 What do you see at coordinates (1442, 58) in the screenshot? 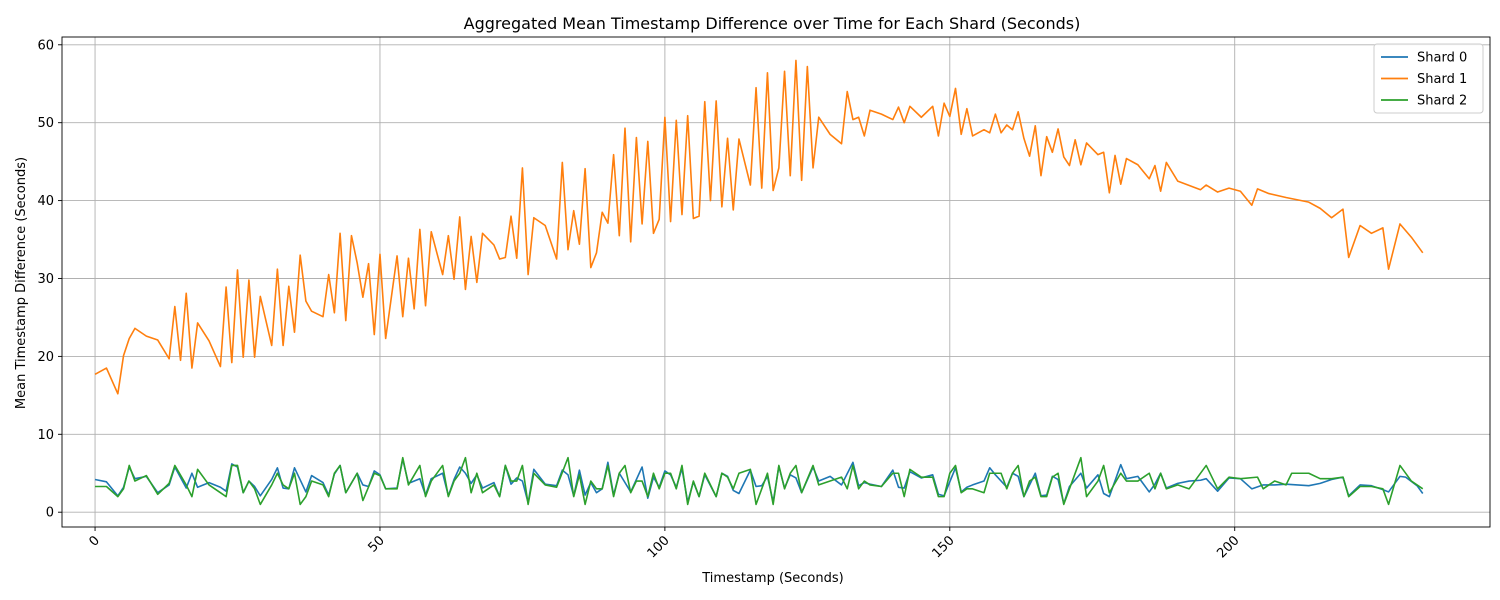
I see `legend-label: Shard 0` at bounding box center [1442, 58].